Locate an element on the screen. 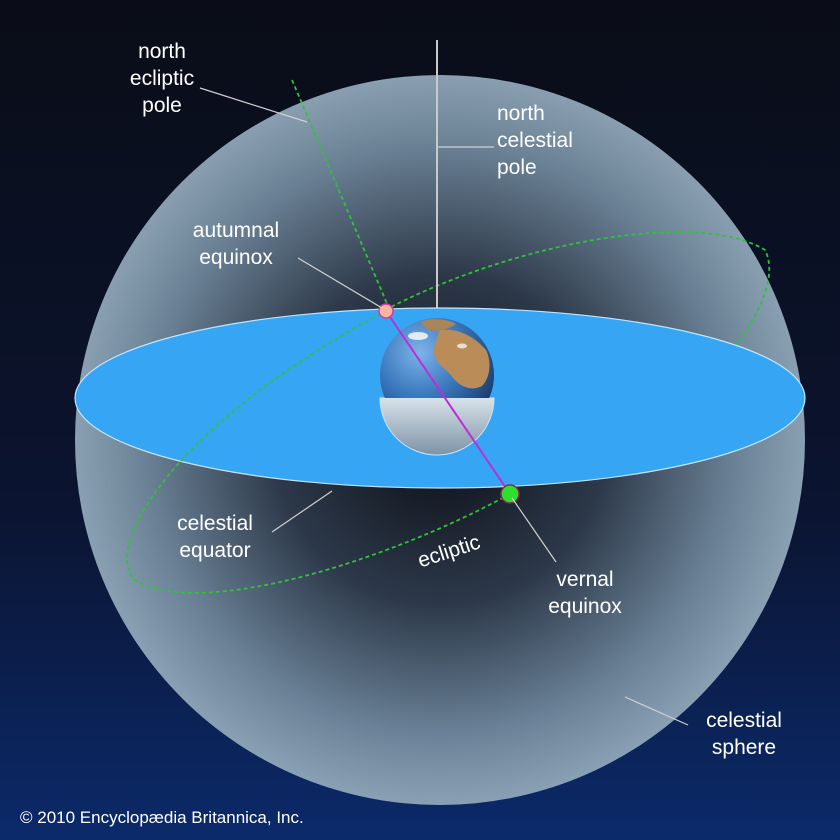 The width and height of the screenshot is (840, 840). ecliptic-pole-axis is located at coordinates (340, 193).